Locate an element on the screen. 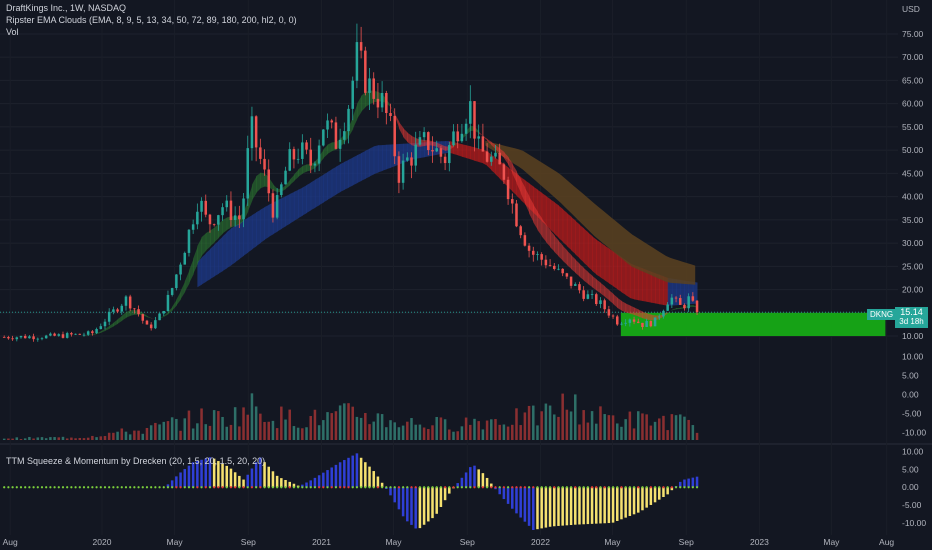 The width and height of the screenshot is (932, 550). price-tick-label: 20.00 is located at coordinates (913, 290).